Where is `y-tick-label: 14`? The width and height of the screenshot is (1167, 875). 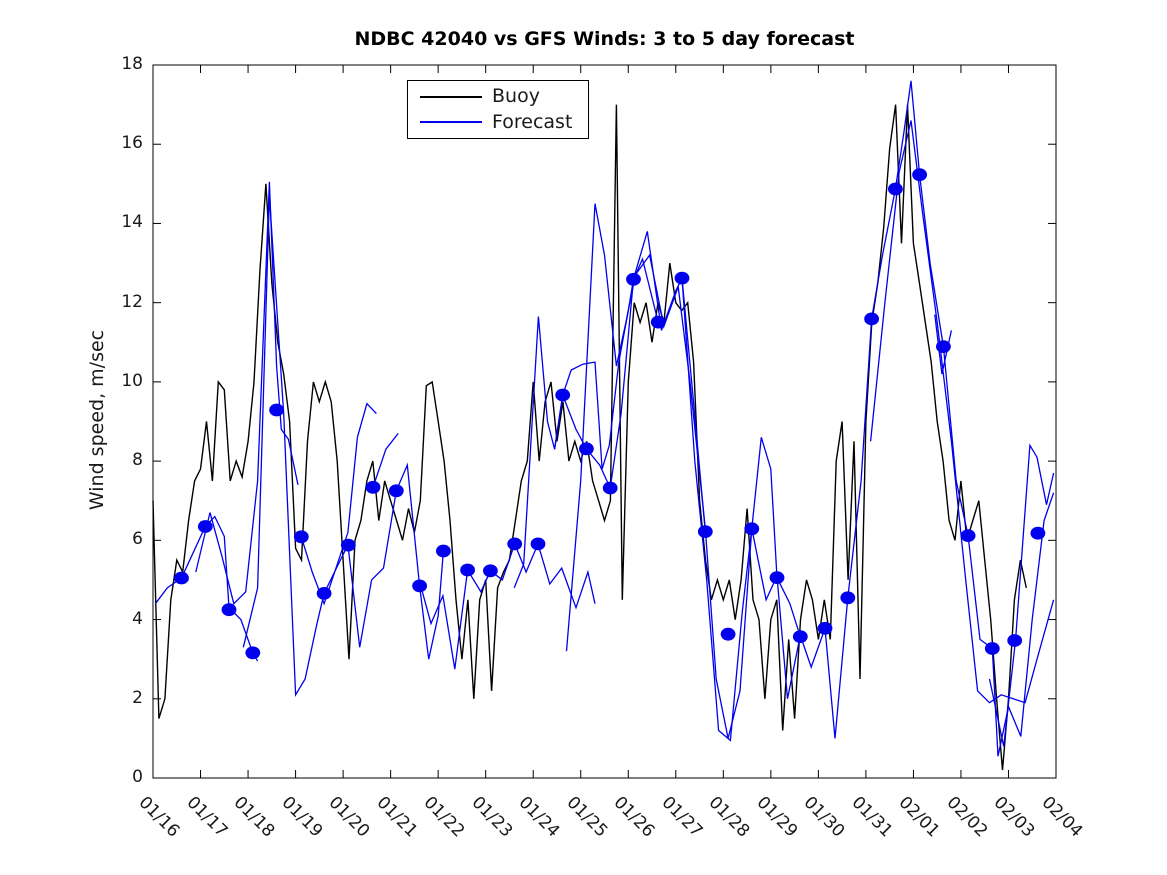
y-tick-label: 14 is located at coordinates (132, 222).